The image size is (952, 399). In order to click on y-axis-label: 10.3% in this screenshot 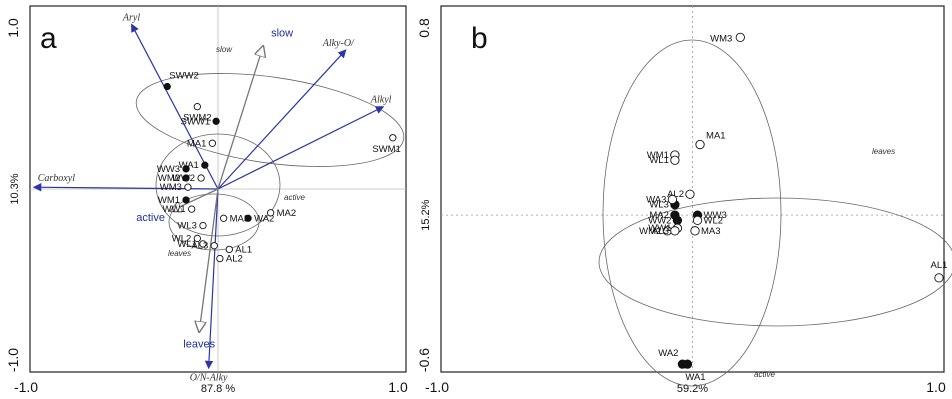, I will do `click(15, 188)`.